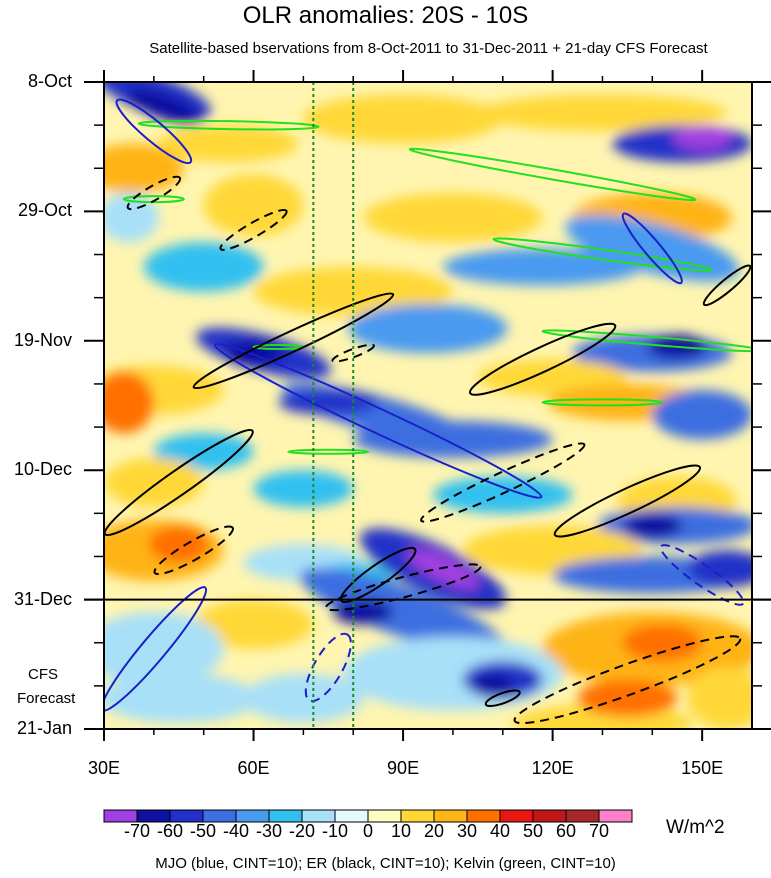  Describe the element at coordinates (552, 768) in the screenshot. I see `x-tick-label: 120E` at that location.